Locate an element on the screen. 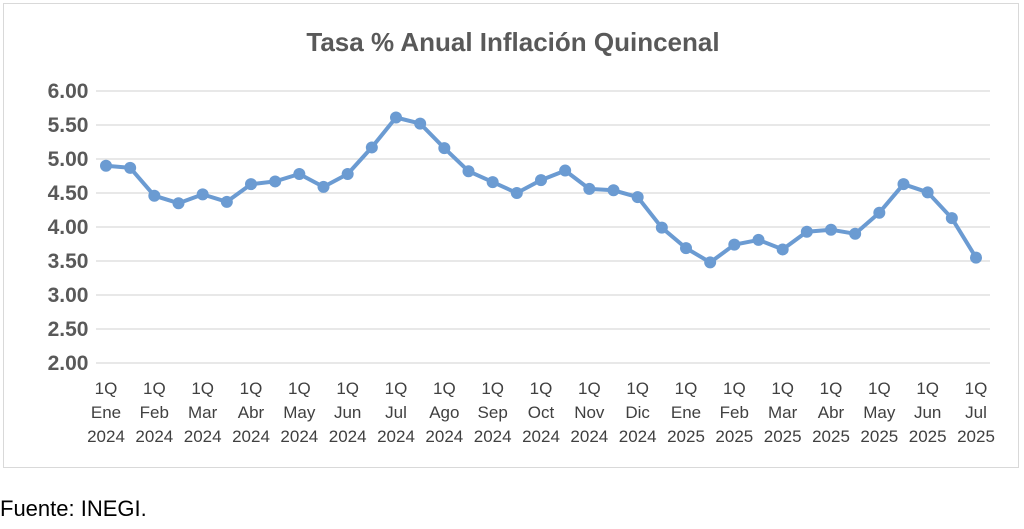  y-axis-ticks: 2.00 2.50 3.00 3.50 4.00 4.50 5.00 5.50 6.00 is located at coordinates (68, 227).